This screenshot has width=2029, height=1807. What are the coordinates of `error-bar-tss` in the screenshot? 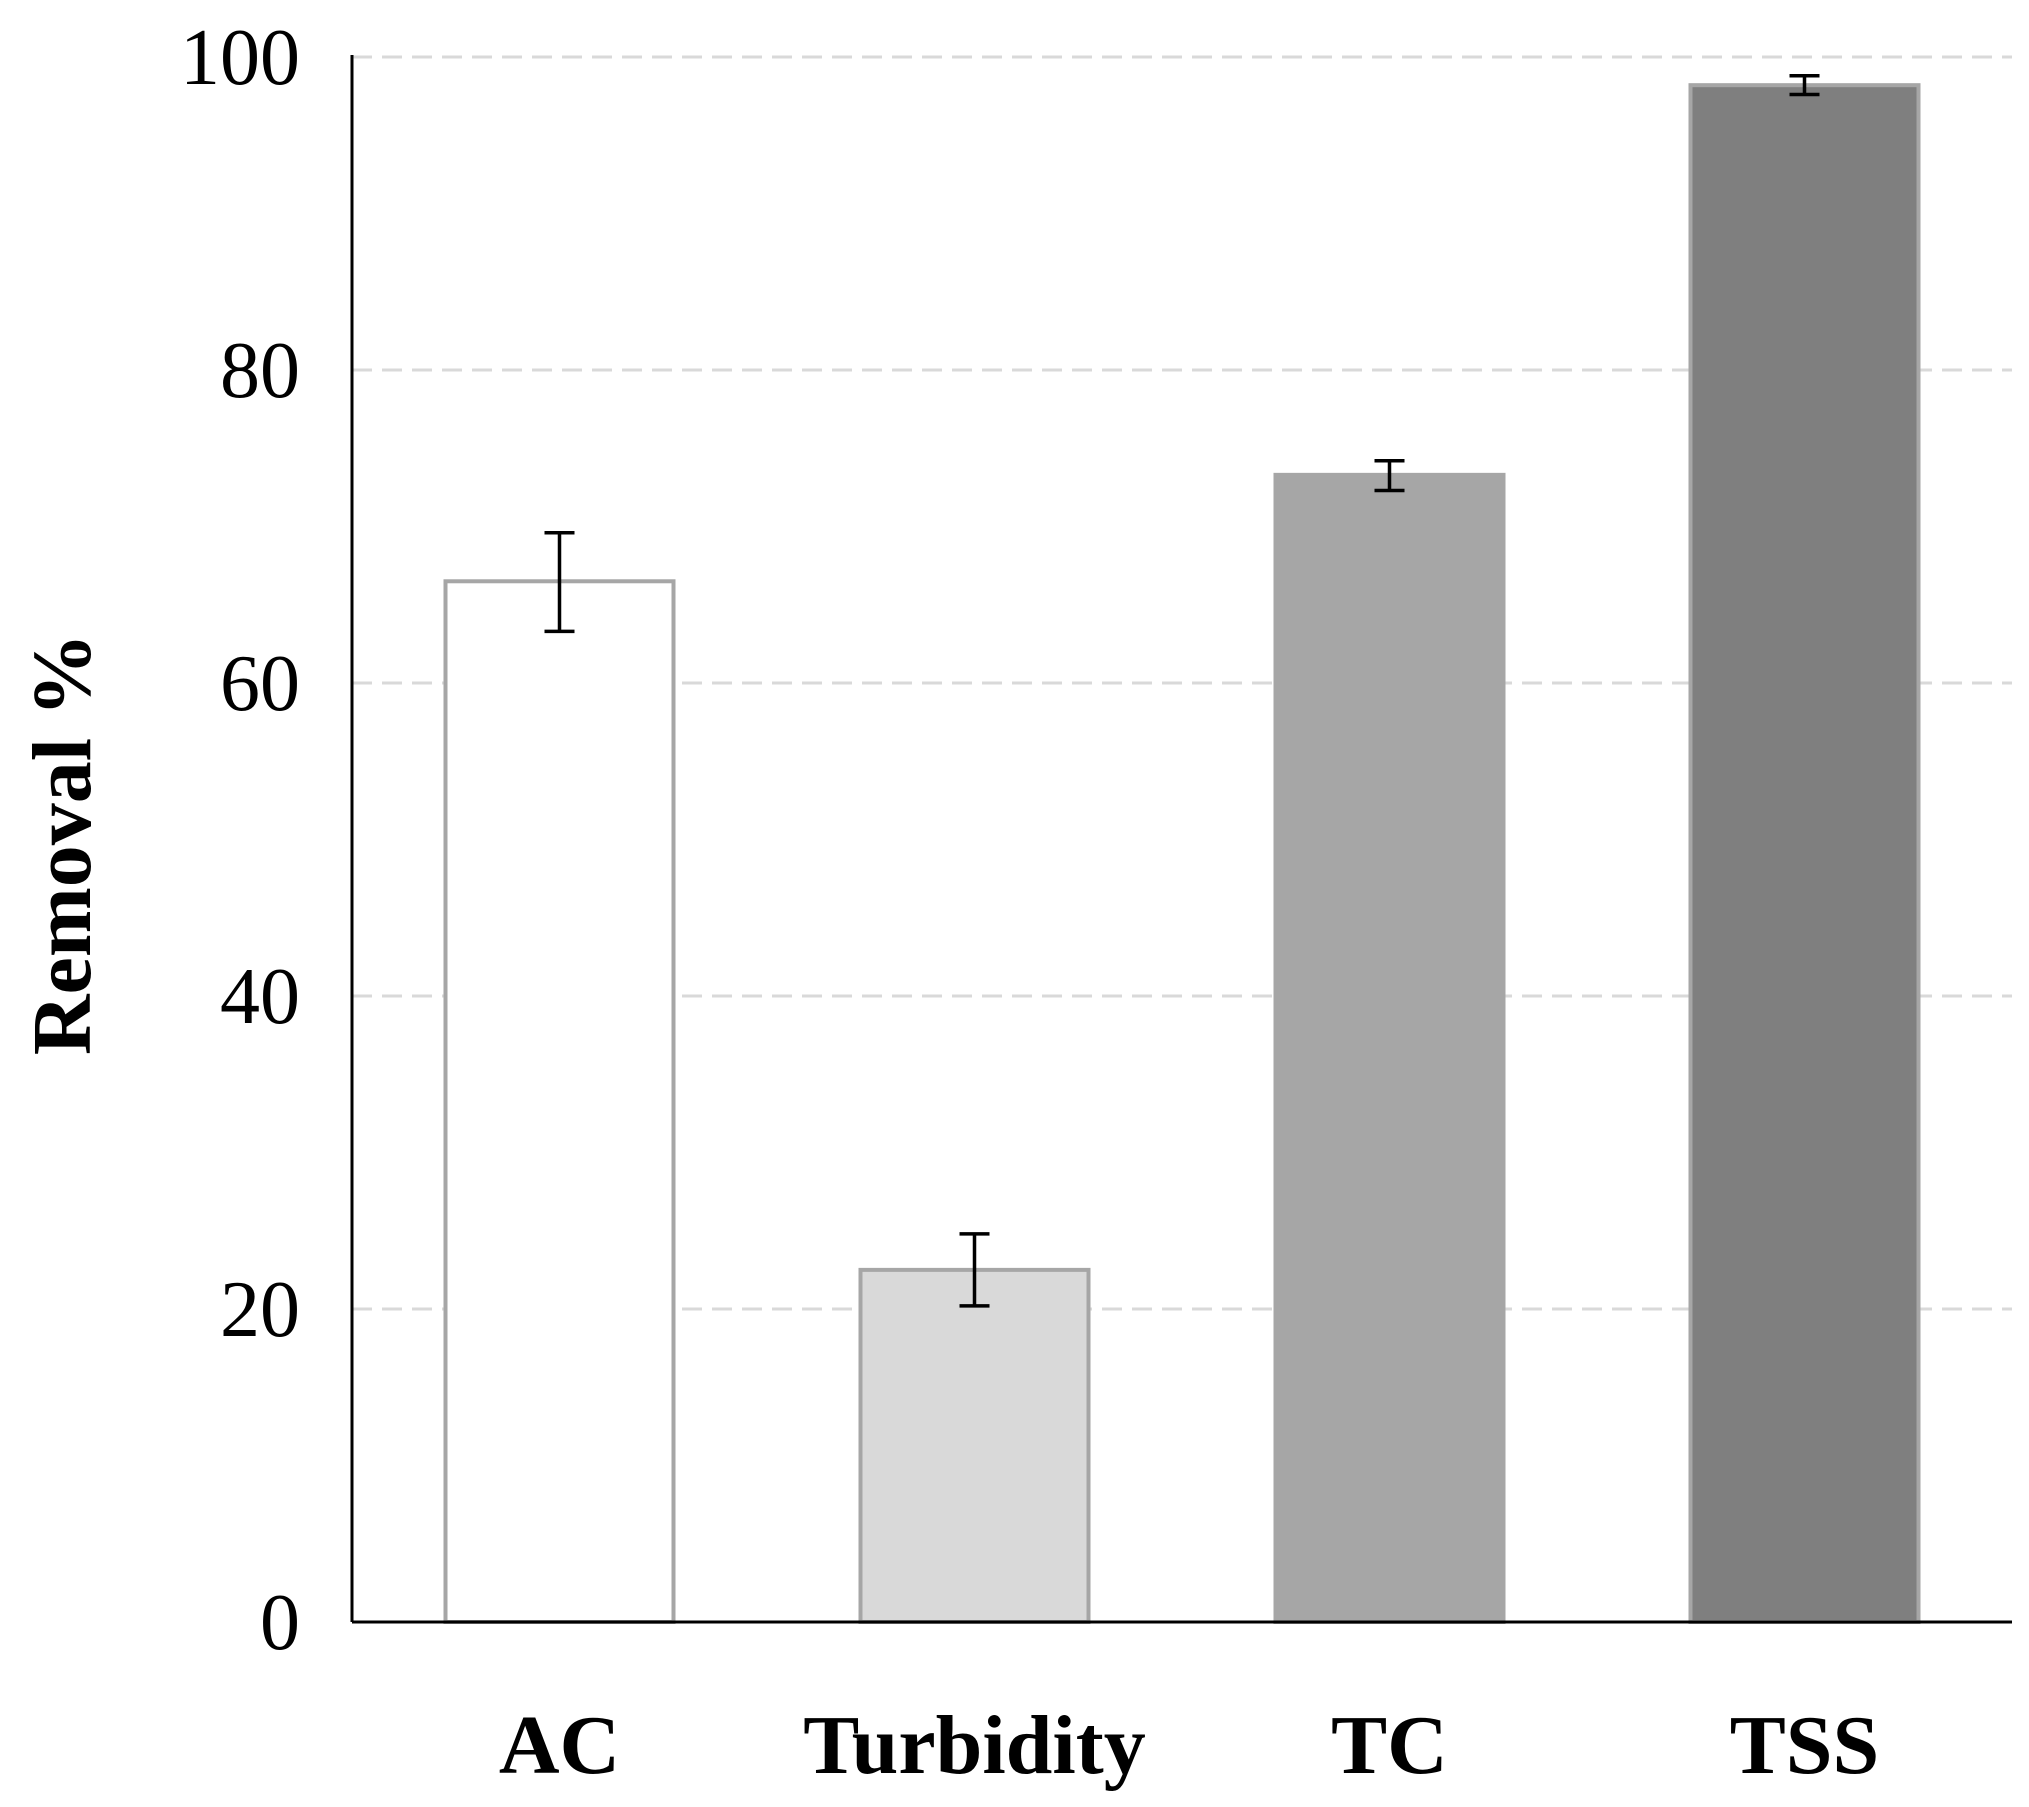 It's located at (1804, 85).